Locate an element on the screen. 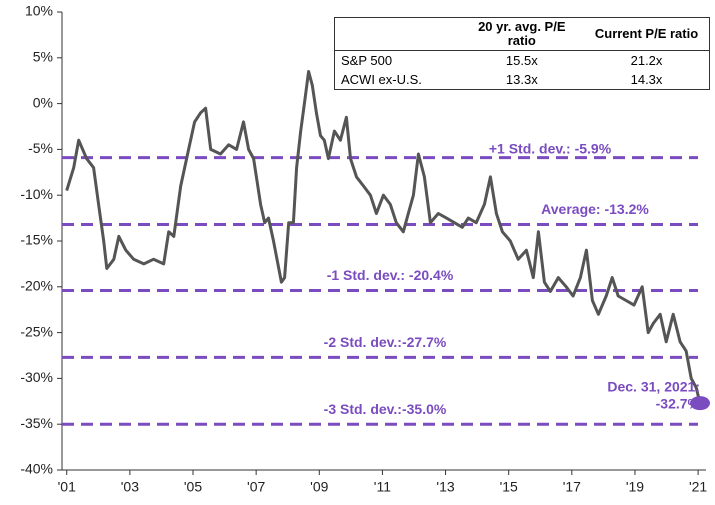 This screenshot has height=505, width=715. y-tick-label: -20% is located at coordinates (36, 286).